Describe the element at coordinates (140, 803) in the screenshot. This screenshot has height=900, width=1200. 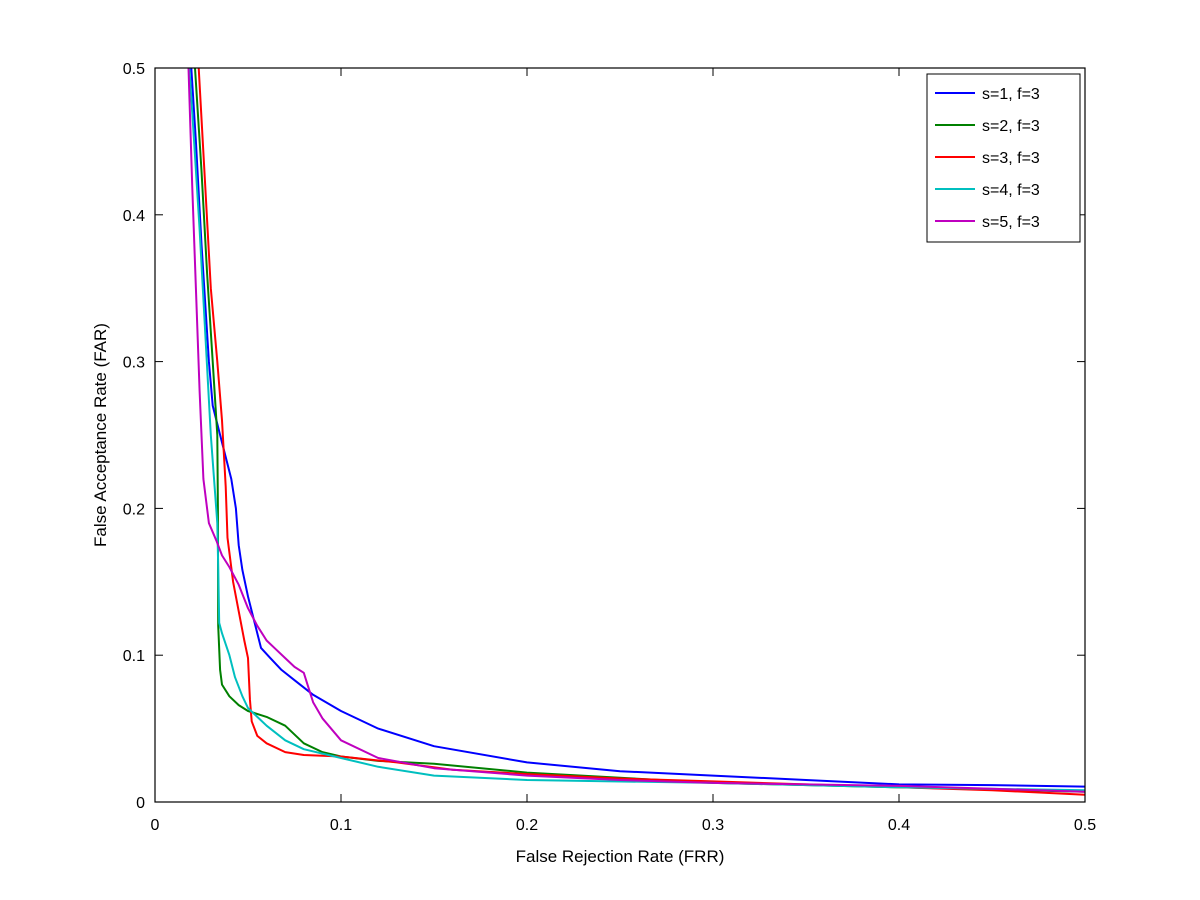
I see `y-tick-label: 0` at that location.